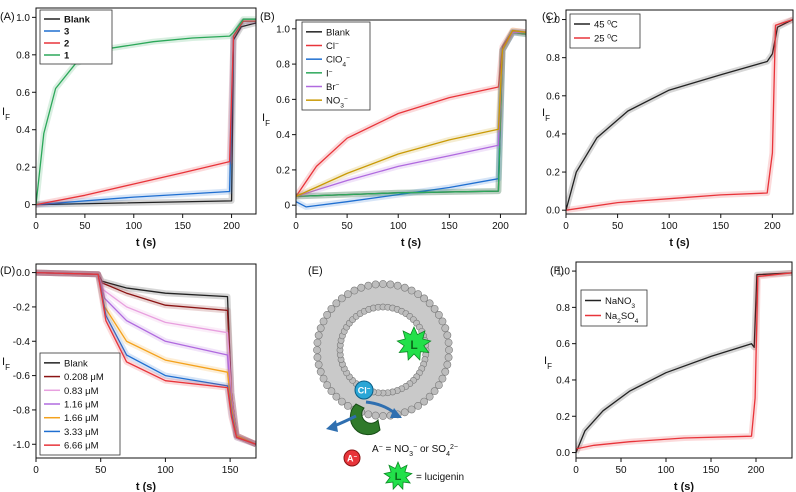 Image resolution: width=796 pixels, height=492 pixels. Describe the element at coordinates (413, 345) in the screenshot. I see `lucigenin-symbol: L` at that location.